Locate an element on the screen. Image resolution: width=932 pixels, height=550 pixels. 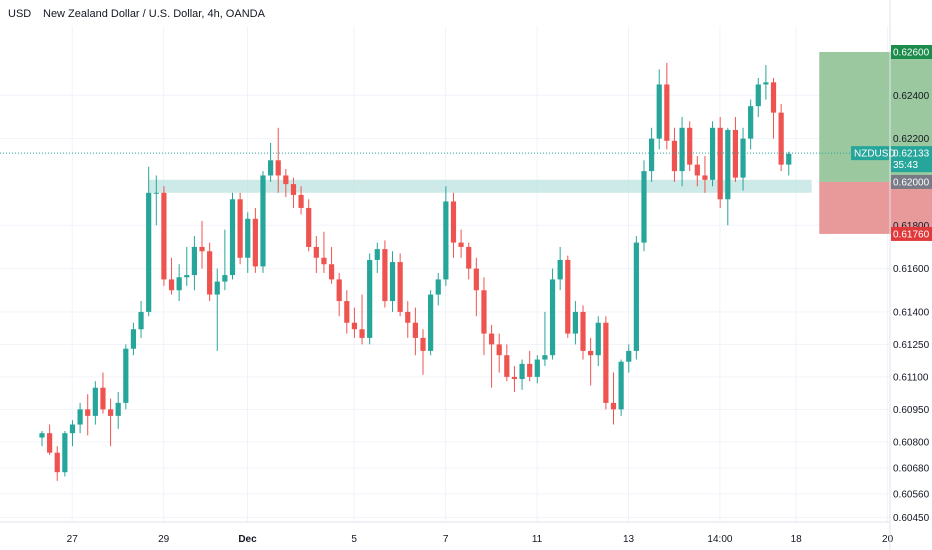
entry-price-tag-bg is located at coordinates (911, 181).